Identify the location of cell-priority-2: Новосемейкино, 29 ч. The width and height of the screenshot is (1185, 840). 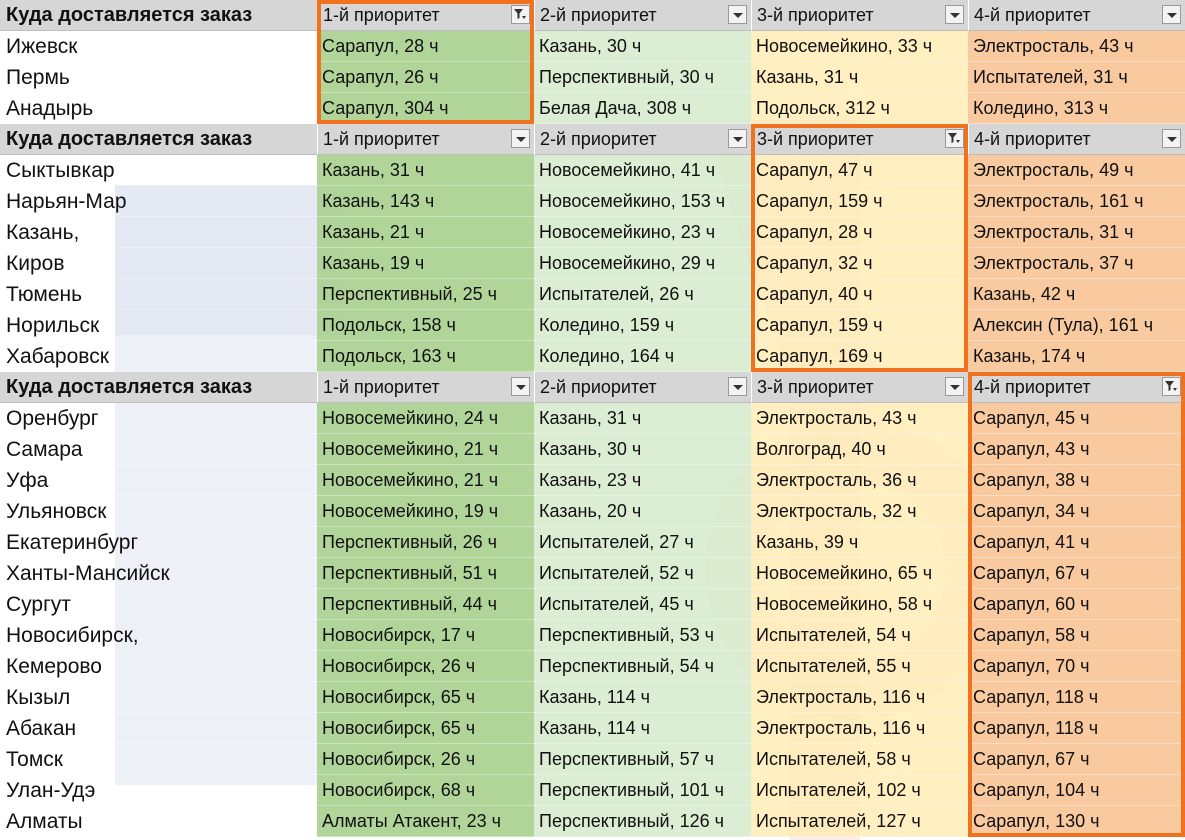
(642, 263).